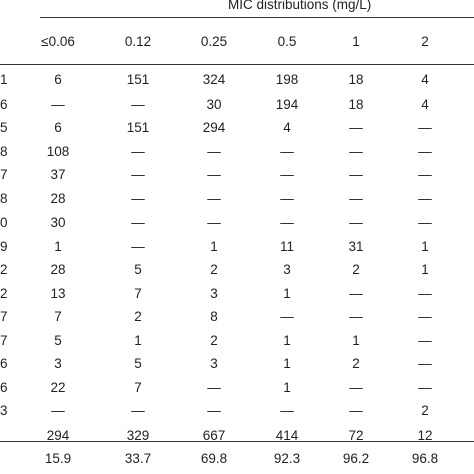  I want to click on row-label: 3, so click(4, 410).